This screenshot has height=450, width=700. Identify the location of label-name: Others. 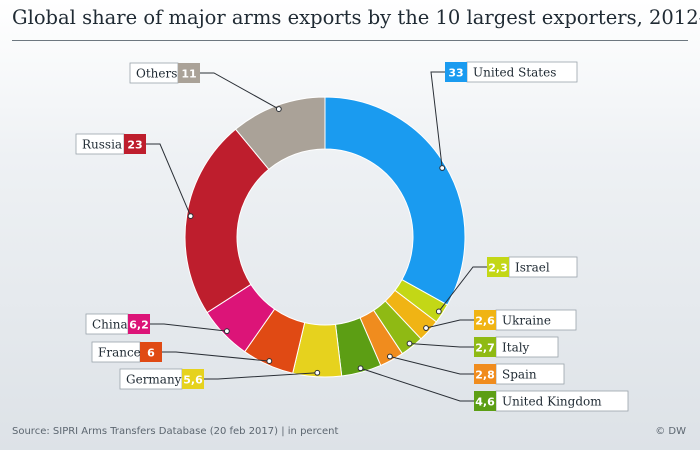
(156, 74).